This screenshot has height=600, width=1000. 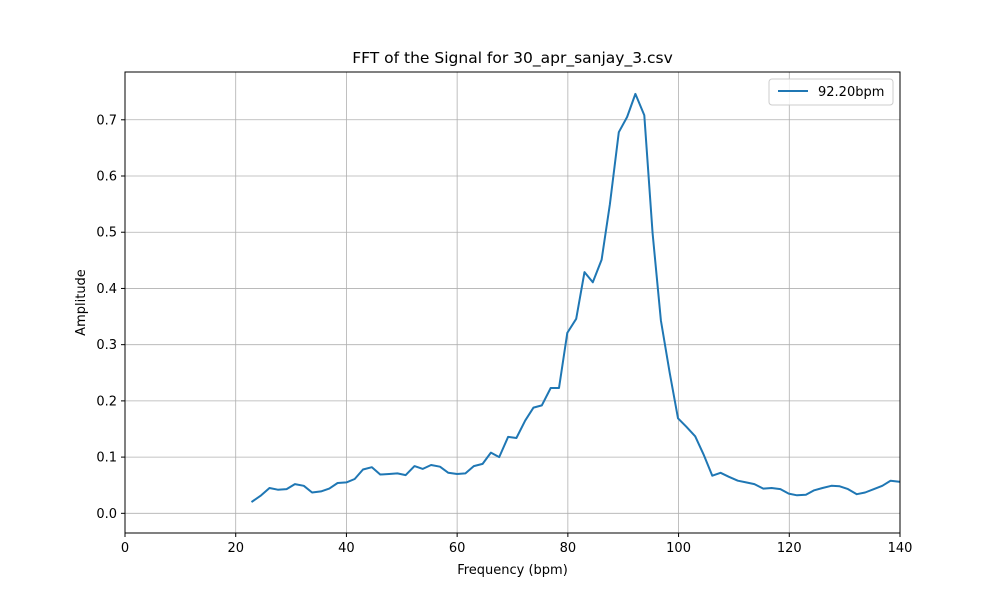 What do you see at coordinates (106, 120) in the screenshot?
I see `y-tick-label: 0.7` at bounding box center [106, 120].